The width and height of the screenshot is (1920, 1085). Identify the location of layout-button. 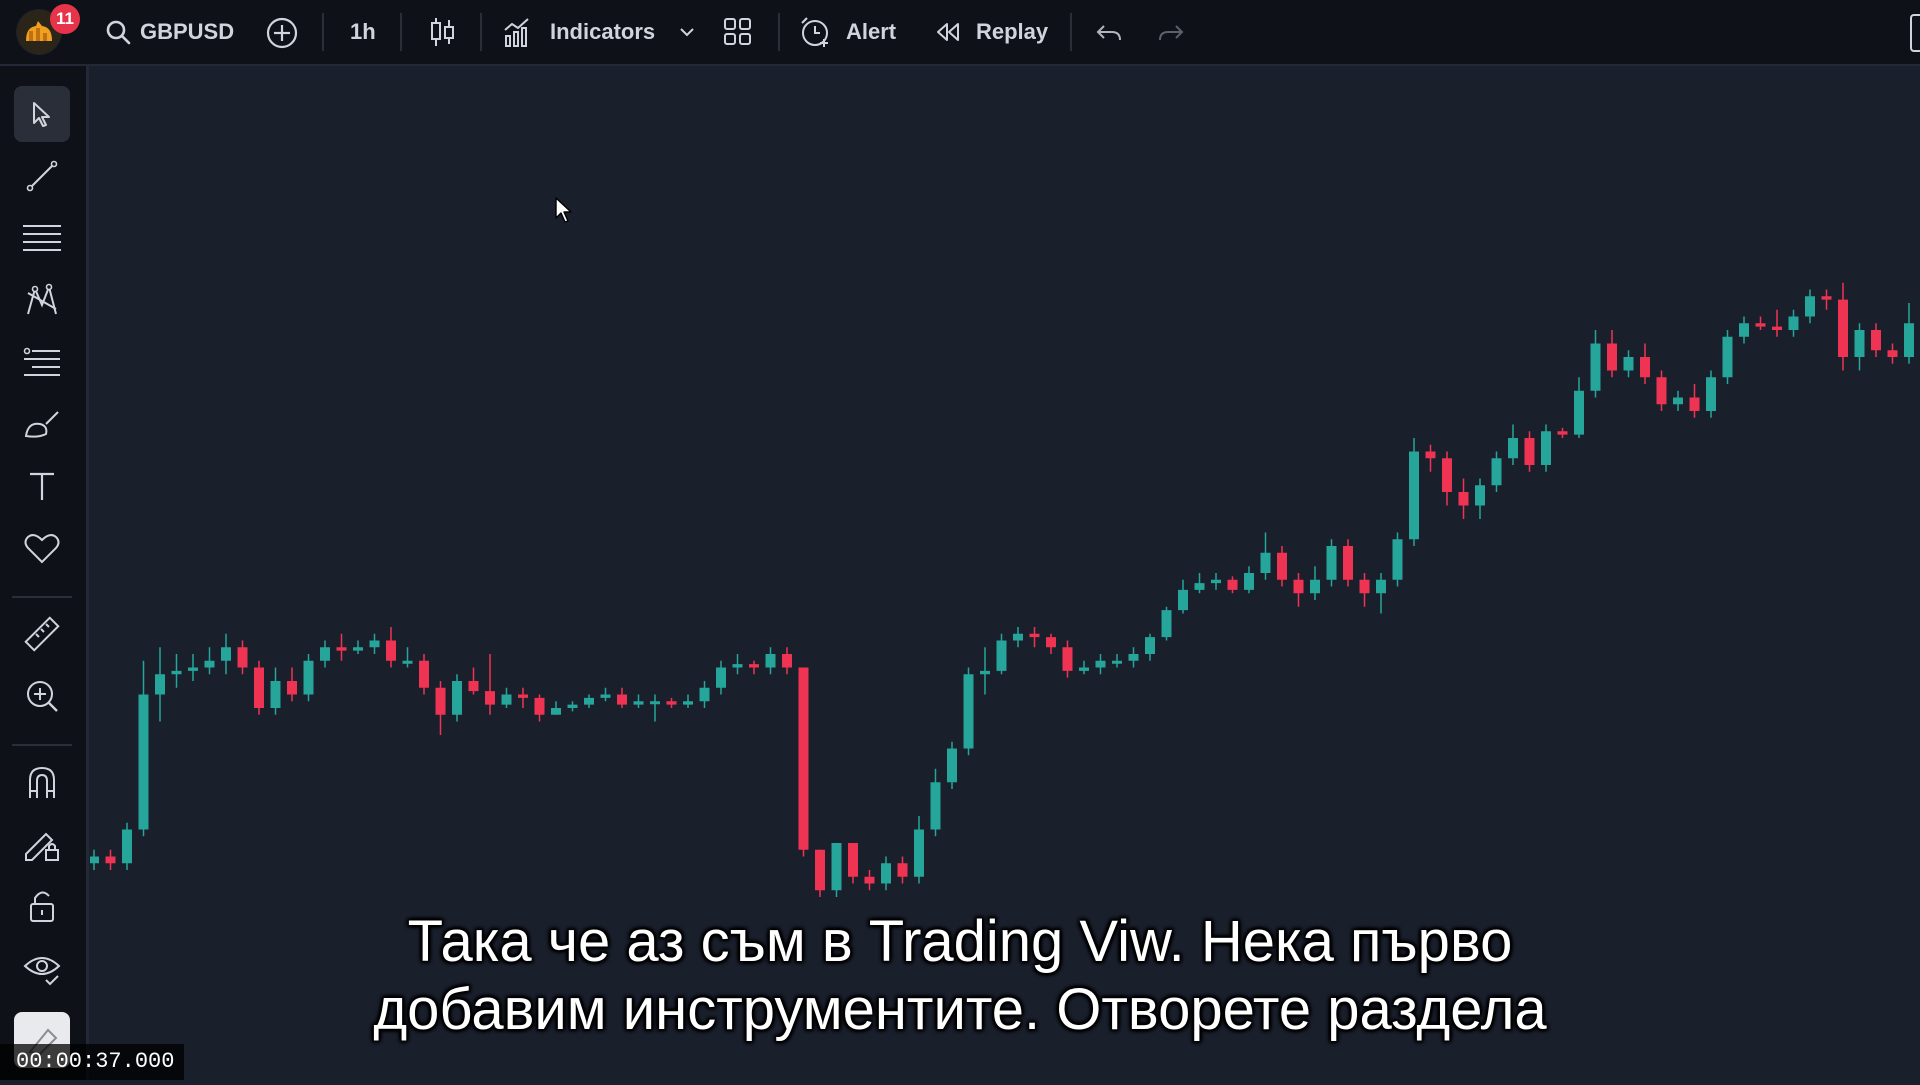
(1915, 33).